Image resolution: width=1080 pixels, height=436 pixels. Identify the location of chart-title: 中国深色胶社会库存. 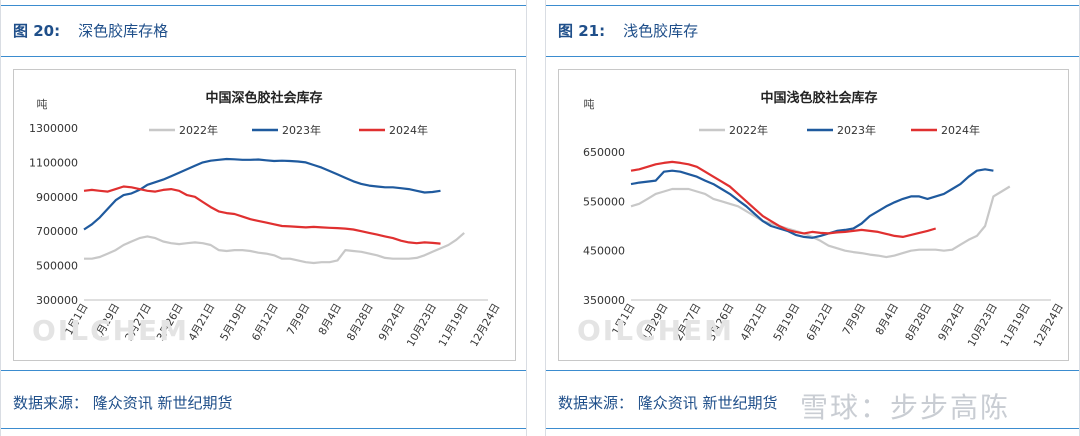
(263, 98).